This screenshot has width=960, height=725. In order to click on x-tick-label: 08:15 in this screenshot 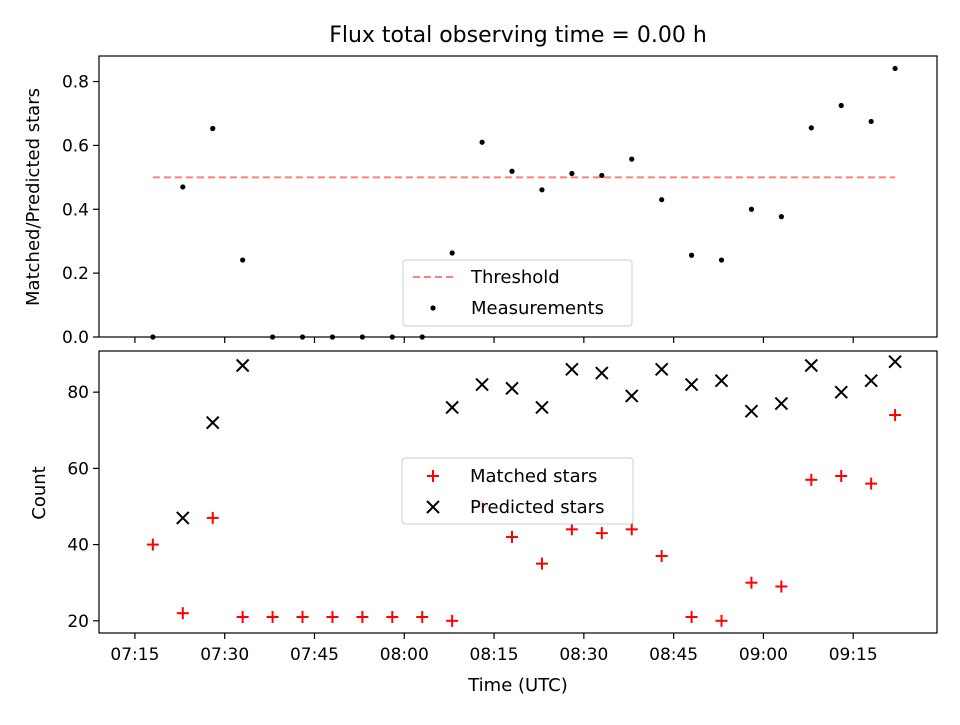, I will do `click(494, 655)`.